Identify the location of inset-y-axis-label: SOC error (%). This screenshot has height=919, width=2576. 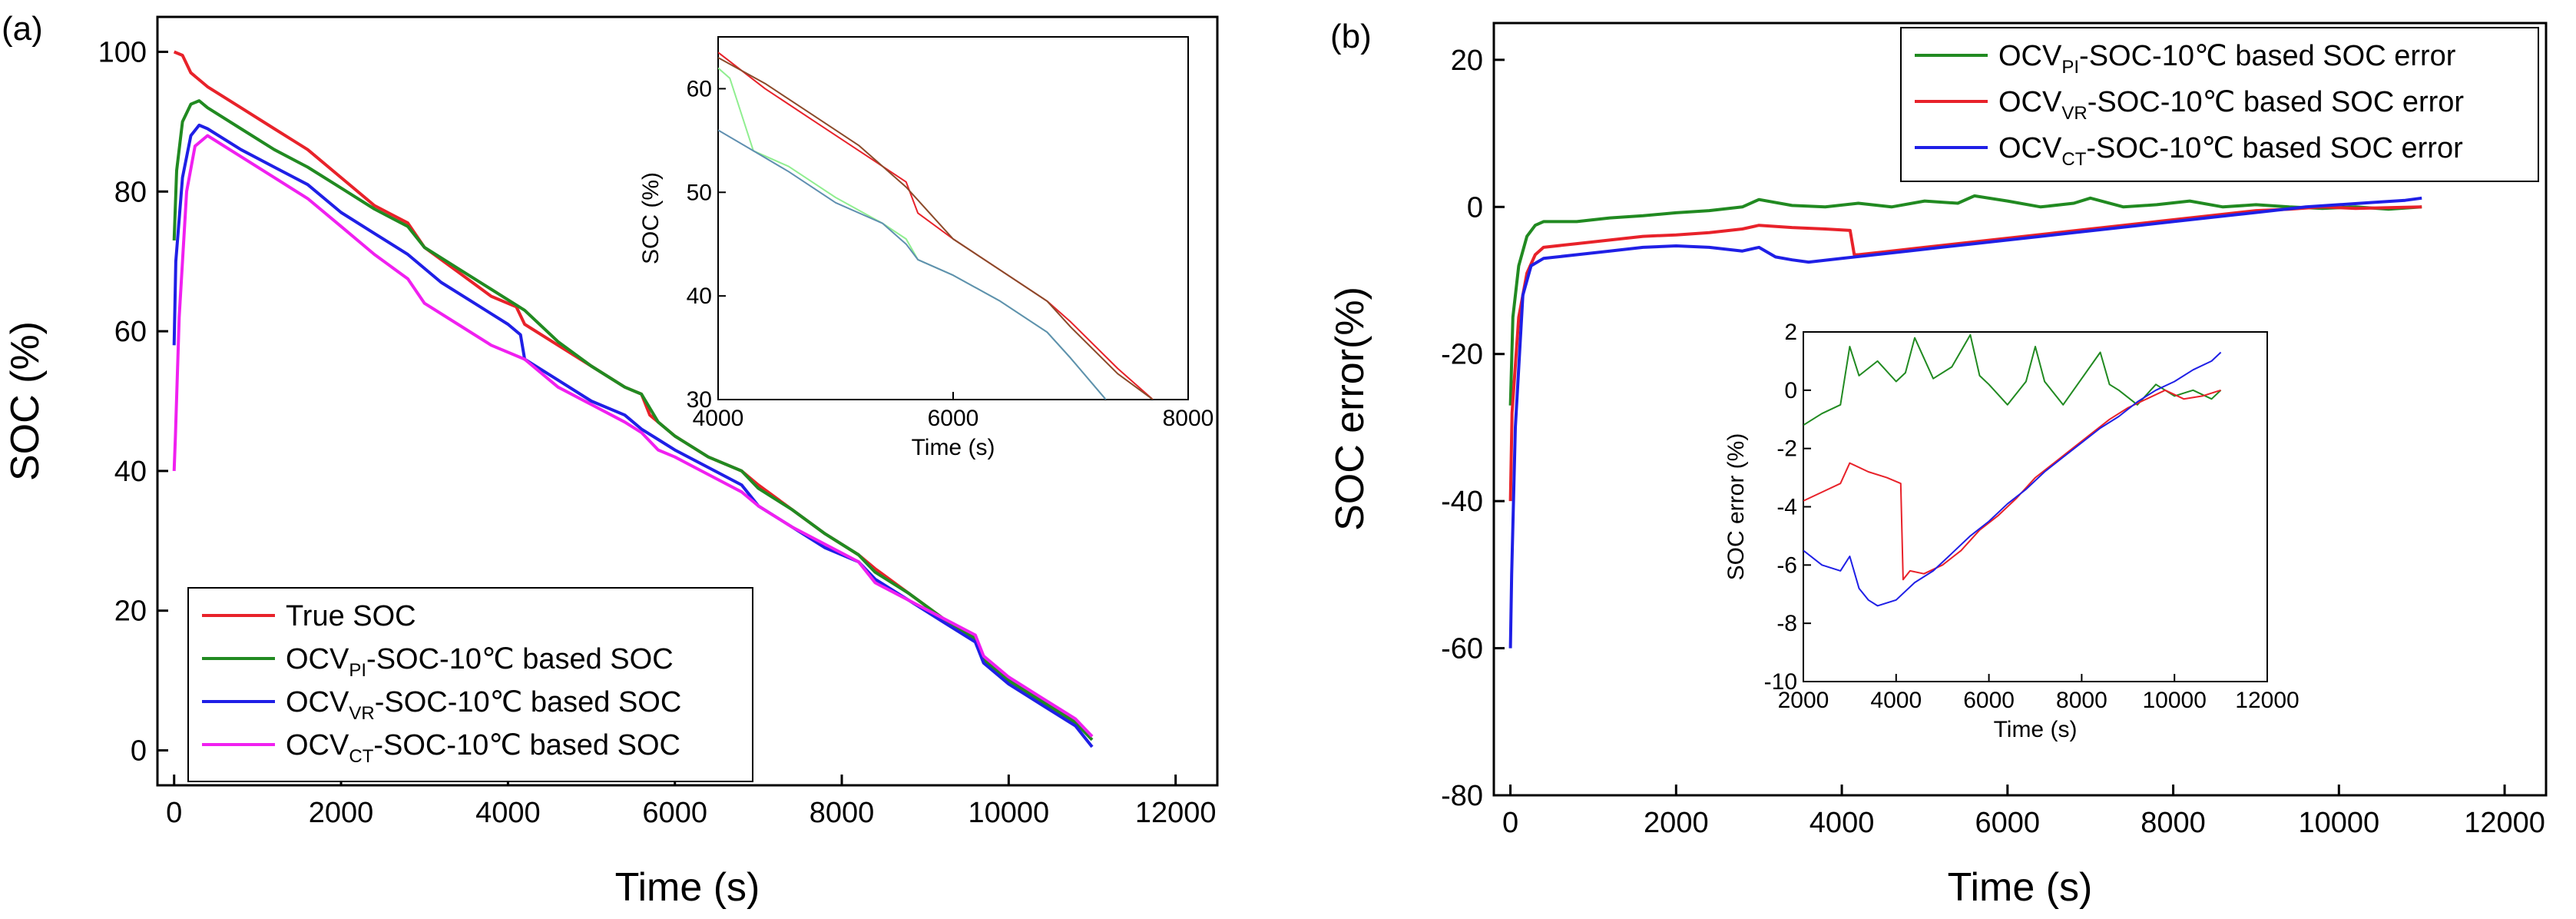
(1736, 507).